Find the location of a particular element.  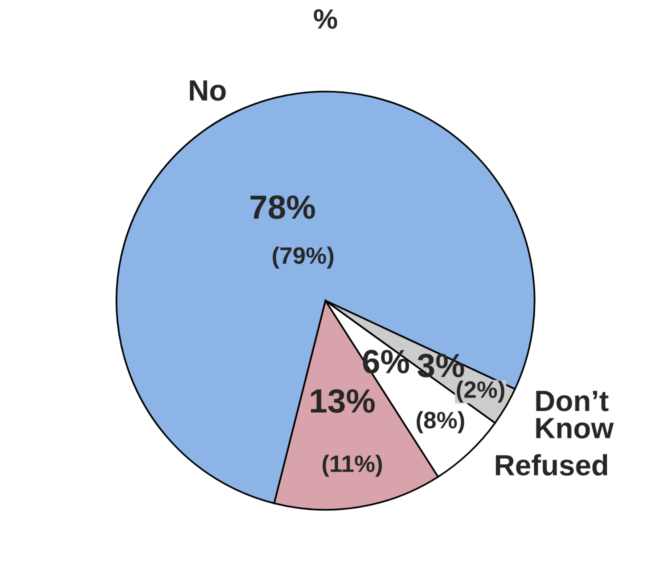

text: (79%) is located at coordinates (303, 257).